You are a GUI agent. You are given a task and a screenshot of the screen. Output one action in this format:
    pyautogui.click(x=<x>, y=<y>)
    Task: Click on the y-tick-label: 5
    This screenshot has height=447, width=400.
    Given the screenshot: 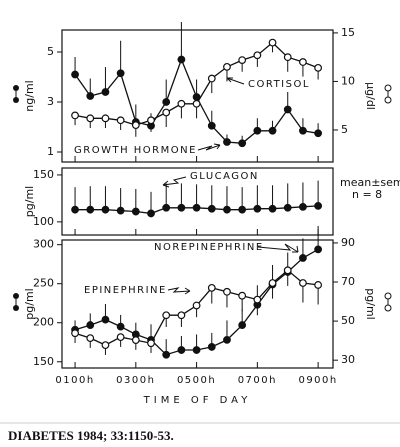 What is the action you would take?
    pyautogui.click(x=50, y=51)
    